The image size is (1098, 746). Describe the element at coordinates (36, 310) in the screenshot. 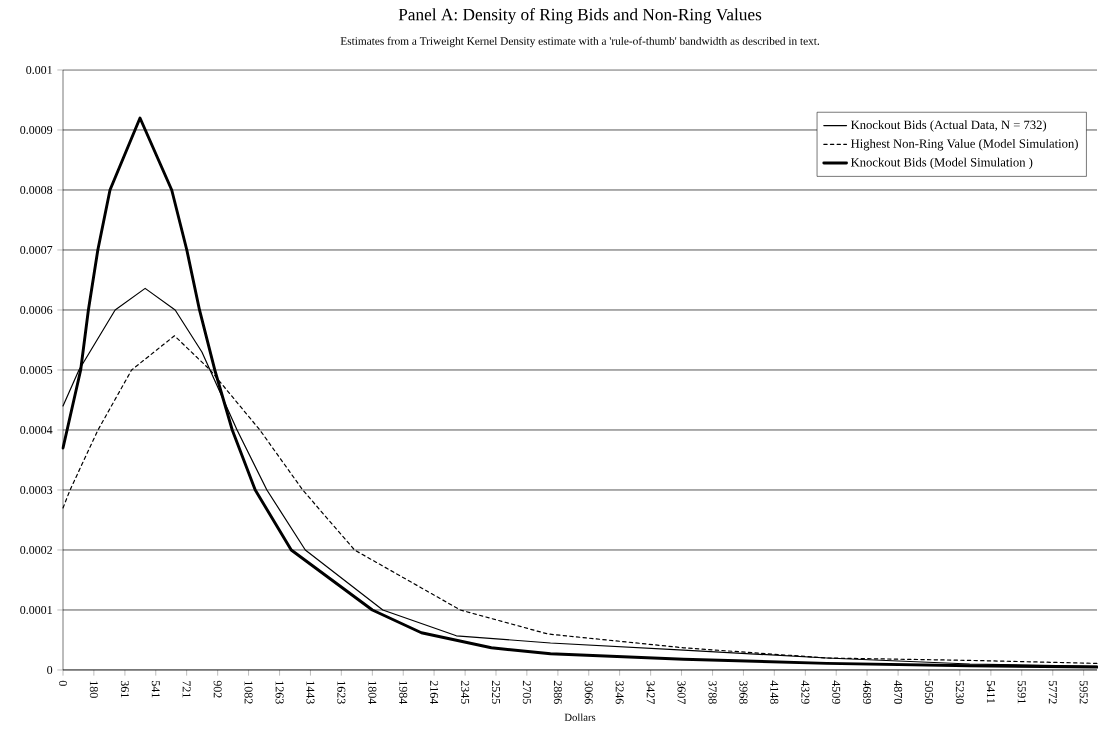

I see `y-tick-label: 0.0006` at that location.